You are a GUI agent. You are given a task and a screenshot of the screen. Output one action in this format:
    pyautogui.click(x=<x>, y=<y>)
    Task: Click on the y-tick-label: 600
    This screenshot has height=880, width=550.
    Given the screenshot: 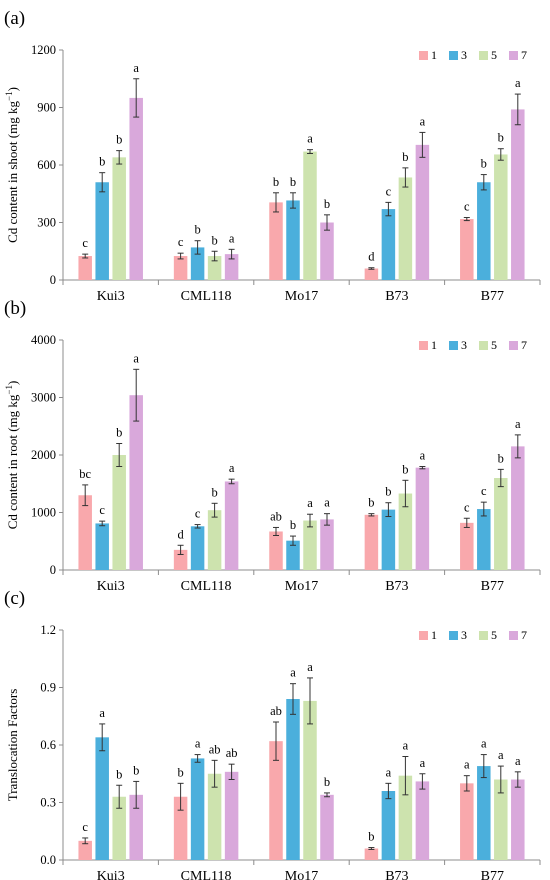 What is the action you would take?
    pyautogui.click(x=46, y=165)
    